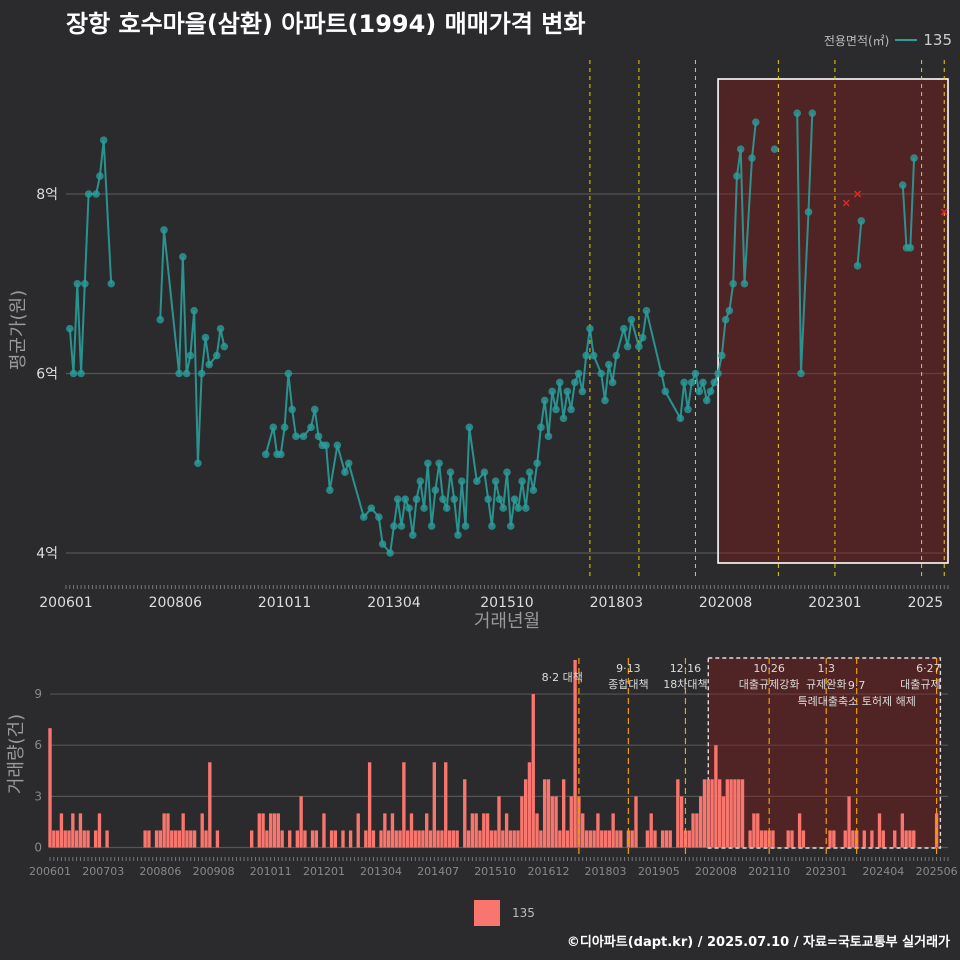 The height and width of the screenshot is (960, 960). What do you see at coordinates (937, 40) in the screenshot?
I see `legend-value: 135` at bounding box center [937, 40].